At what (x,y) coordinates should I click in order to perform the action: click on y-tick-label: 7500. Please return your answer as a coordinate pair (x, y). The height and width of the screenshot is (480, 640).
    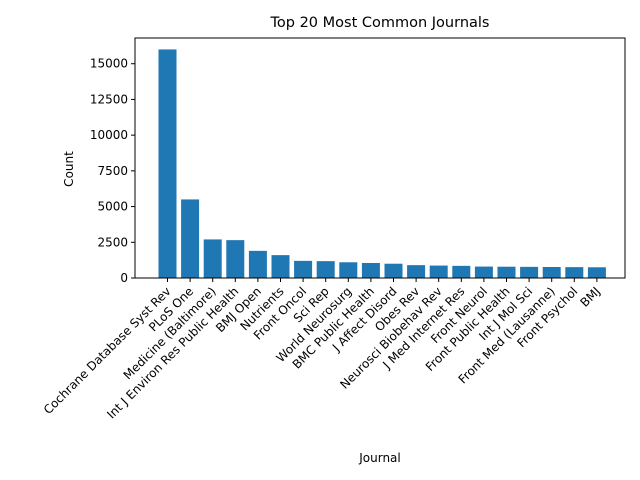
    Looking at the image, I should click on (112, 171).